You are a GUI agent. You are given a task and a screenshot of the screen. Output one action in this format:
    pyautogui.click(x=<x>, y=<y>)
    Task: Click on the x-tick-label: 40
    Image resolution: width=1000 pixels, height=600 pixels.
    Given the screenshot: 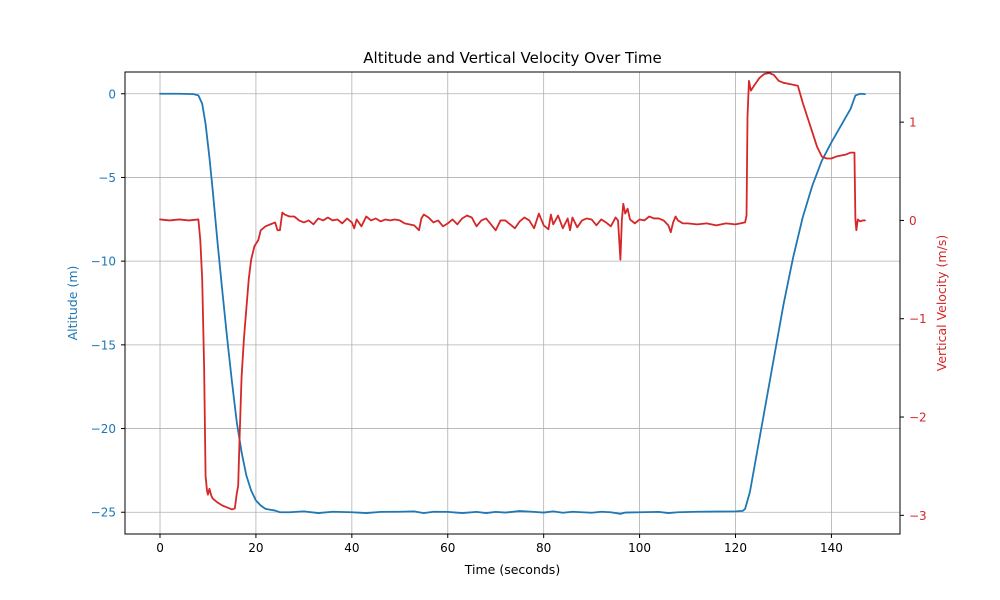 What is the action you would take?
    pyautogui.click(x=351, y=548)
    